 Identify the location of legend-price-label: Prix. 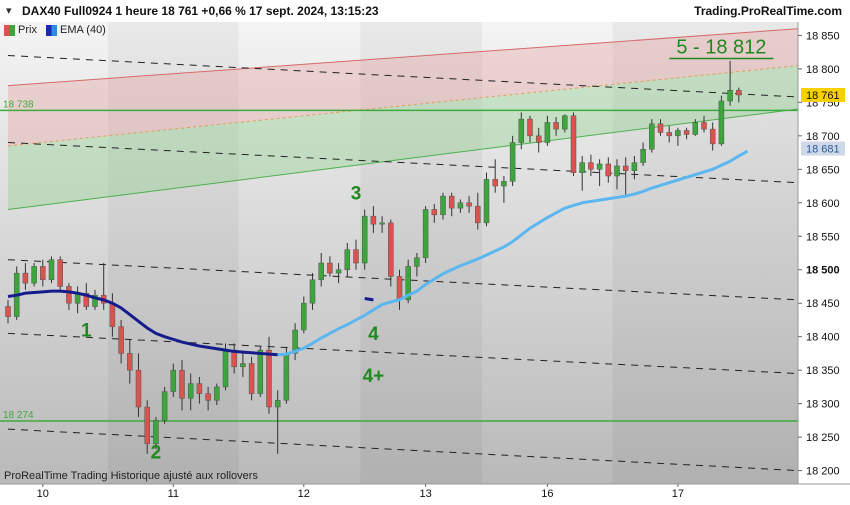
(27, 30).